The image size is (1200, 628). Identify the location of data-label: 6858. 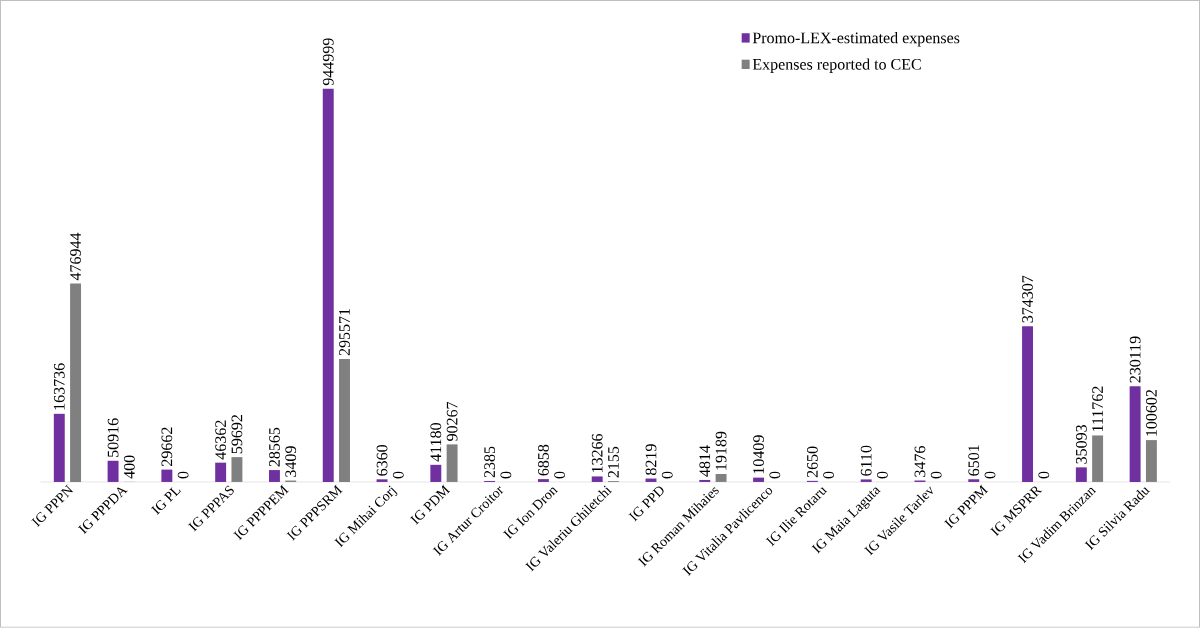
(543, 460).